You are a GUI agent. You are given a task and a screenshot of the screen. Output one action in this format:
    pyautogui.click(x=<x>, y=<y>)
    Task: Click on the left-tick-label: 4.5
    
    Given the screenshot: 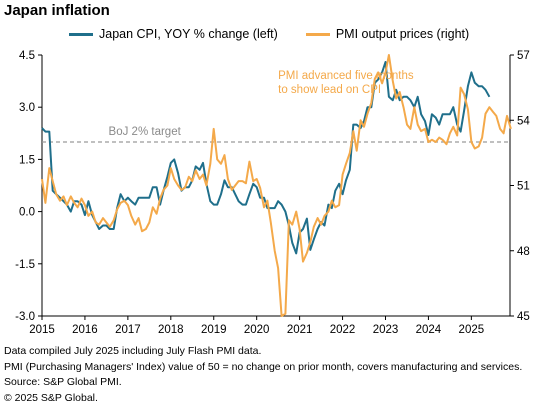 What is the action you would take?
    pyautogui.click(x=27, y=56)
    